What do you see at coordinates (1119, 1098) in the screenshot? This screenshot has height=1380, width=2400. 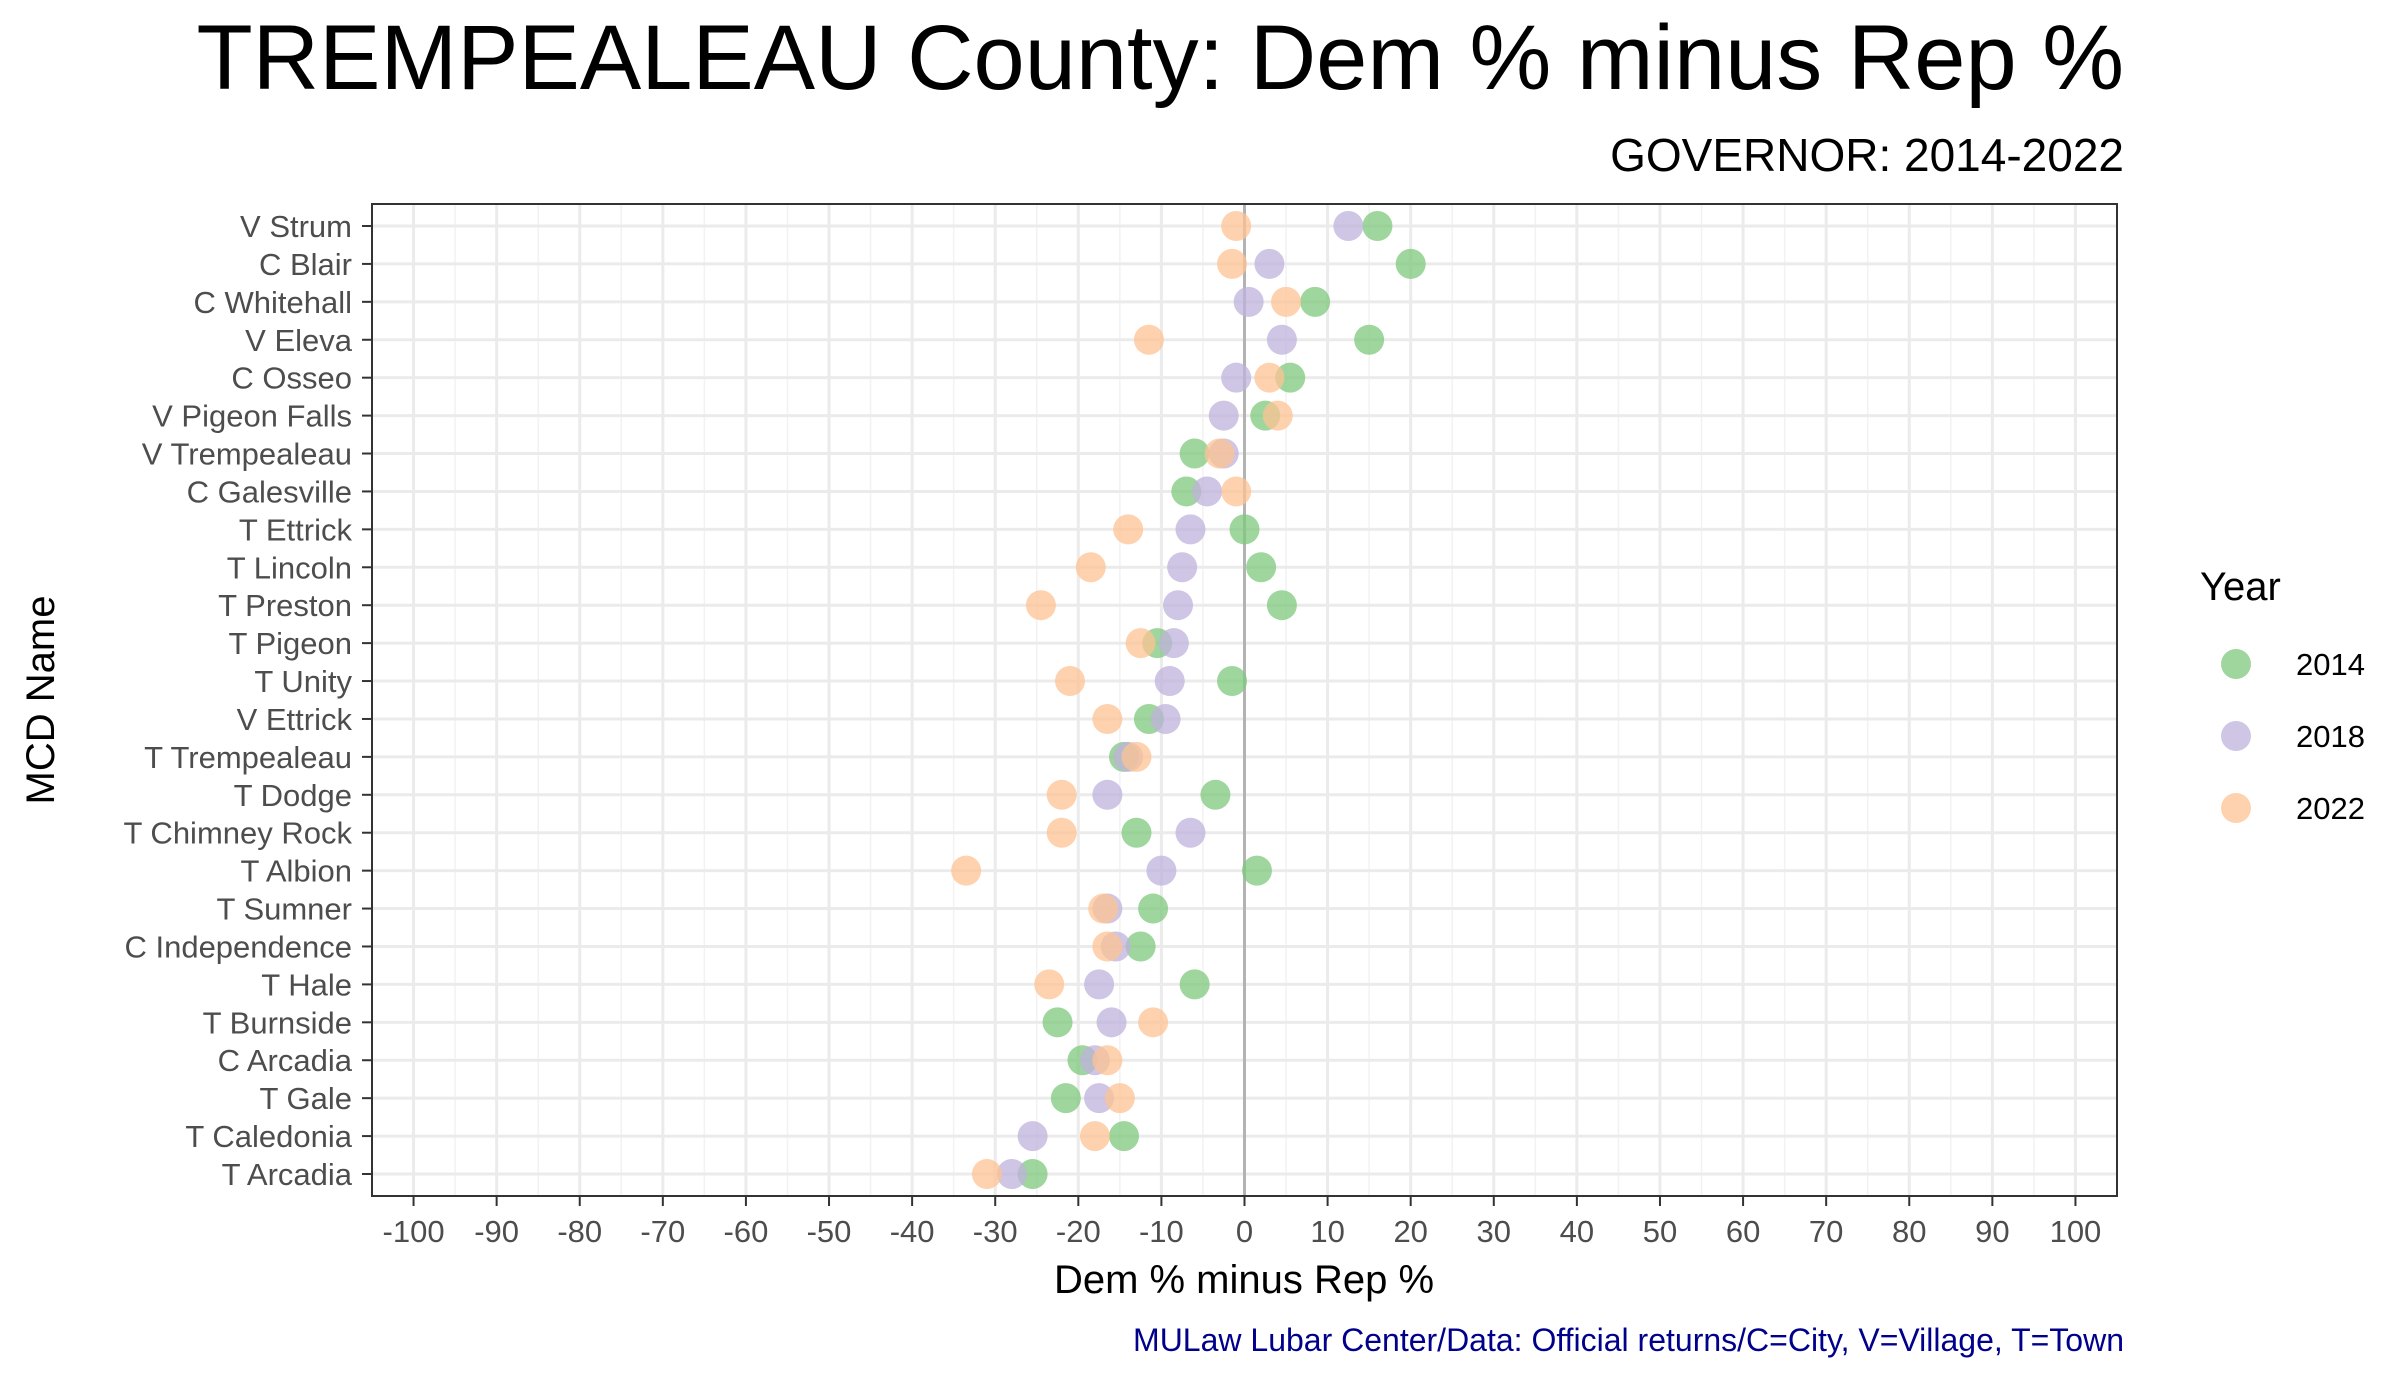 I see `point-2022-t-gale` at bounding box center [1119, 1098].